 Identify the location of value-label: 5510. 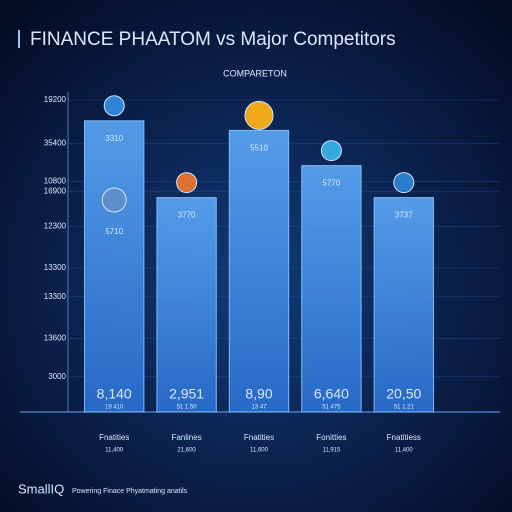
(259, 148).